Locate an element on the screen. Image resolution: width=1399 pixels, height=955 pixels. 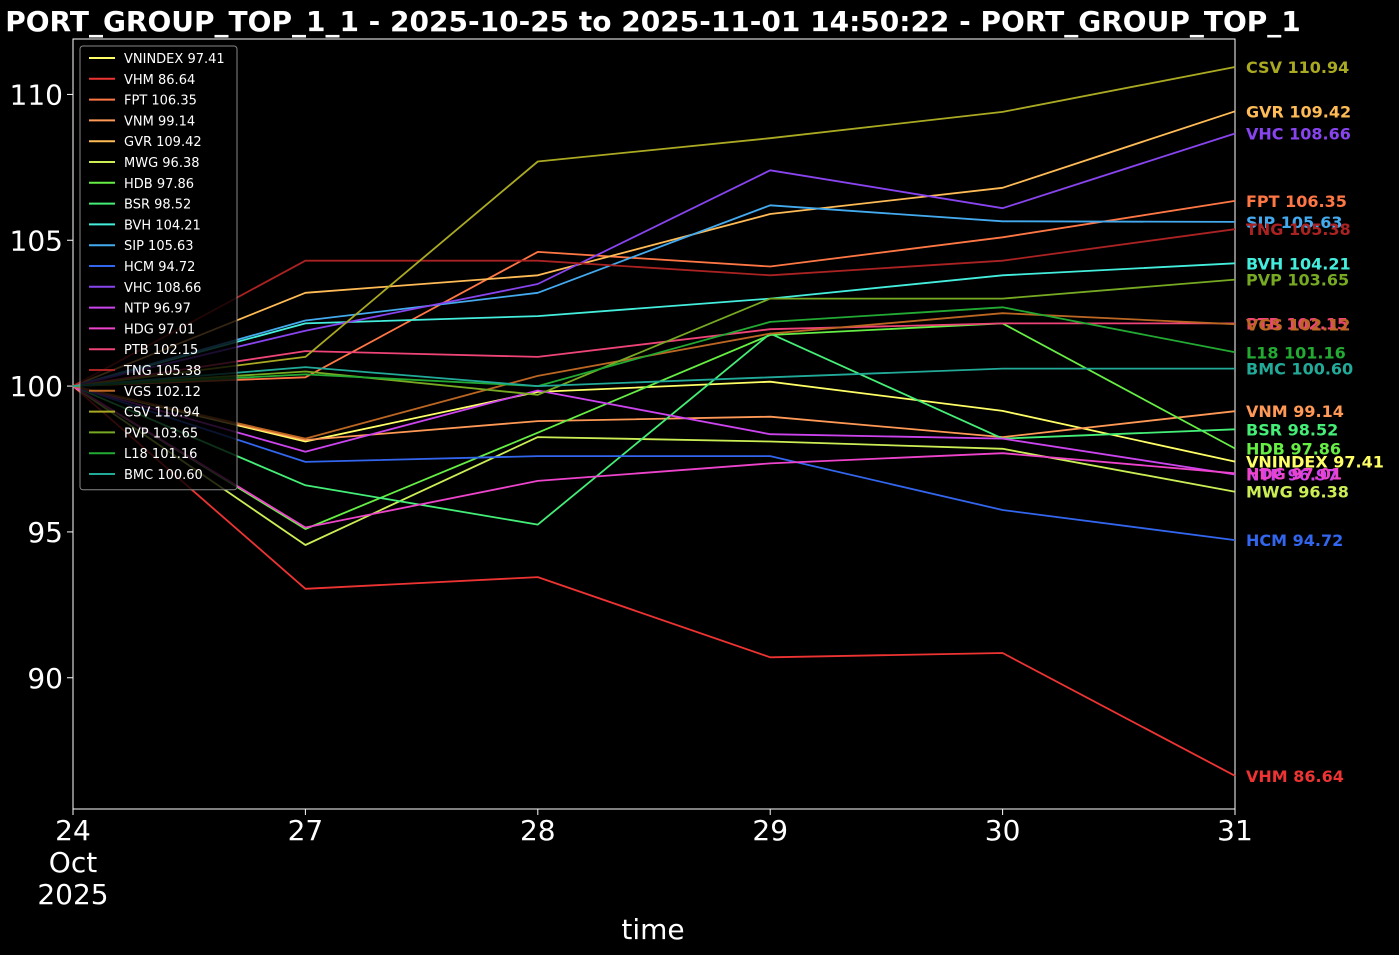
series-line-ptb is located at coordinates (653, 354).